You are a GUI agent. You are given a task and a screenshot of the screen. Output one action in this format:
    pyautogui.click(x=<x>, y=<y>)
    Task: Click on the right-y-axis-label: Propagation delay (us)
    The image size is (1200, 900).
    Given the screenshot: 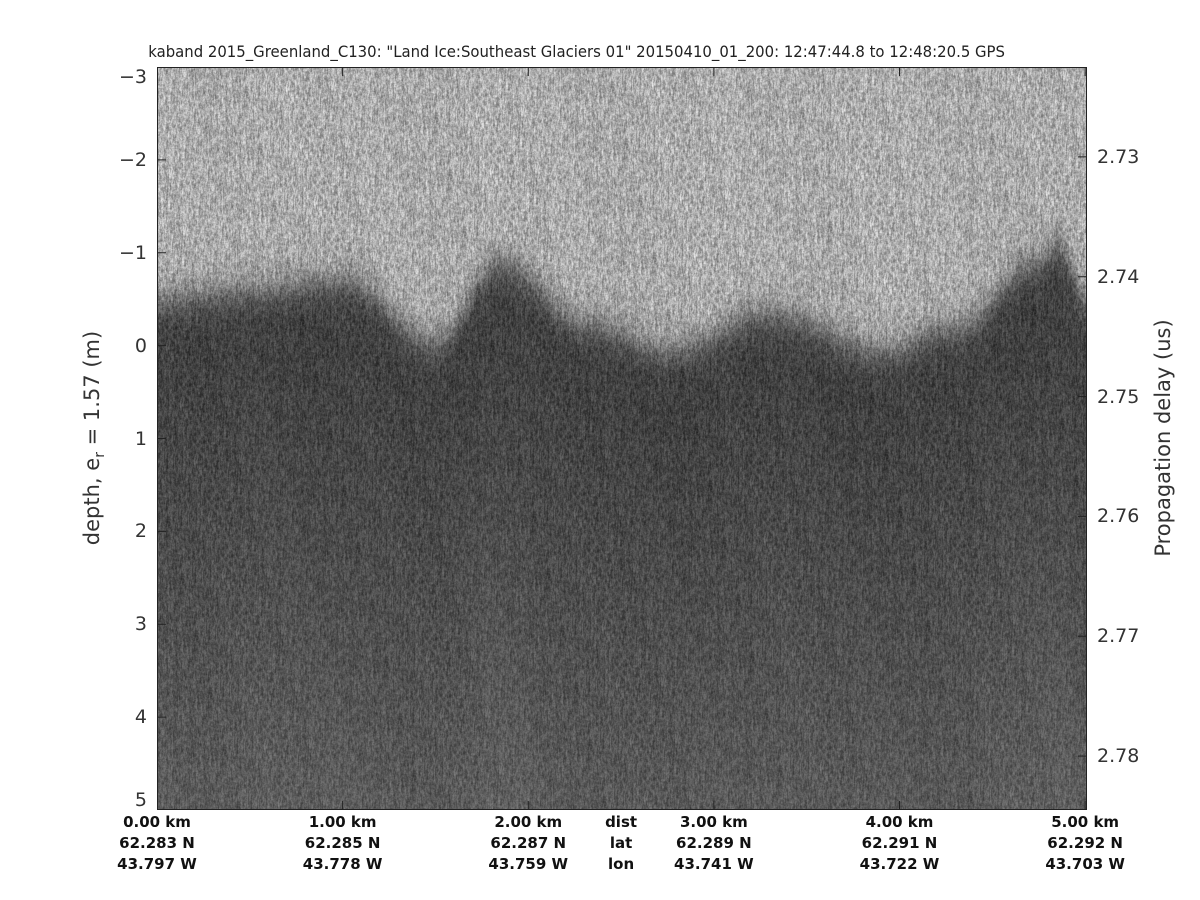 What is the action you would take?
    pyautogui.click(x=1163, y=438)
    